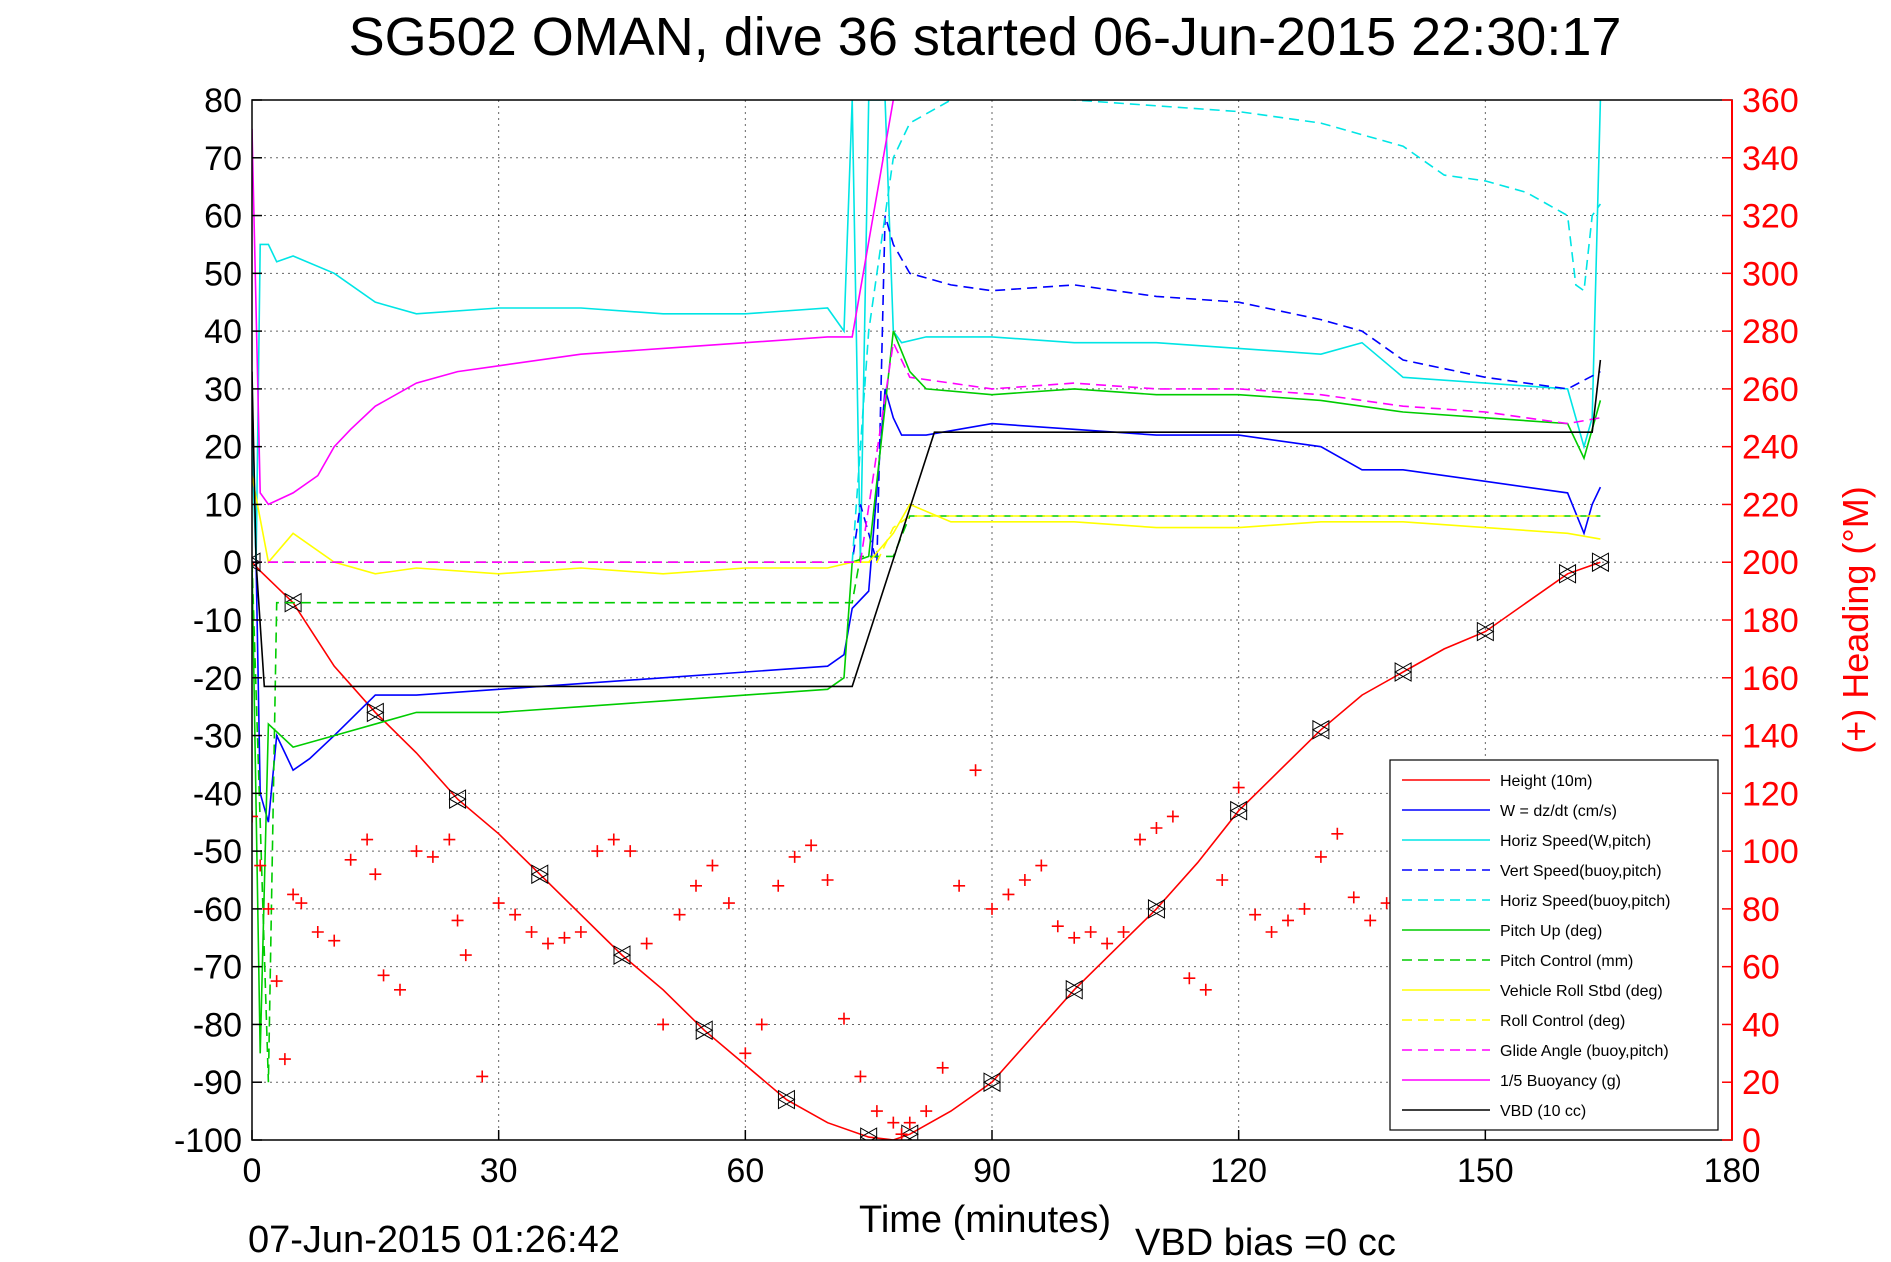 This screenshot has height=1262, width=1891. What do you see at coordinates (926, 539) in the screenshot?
I see `series-roll-control-deg` at bounding box center [926, 539].